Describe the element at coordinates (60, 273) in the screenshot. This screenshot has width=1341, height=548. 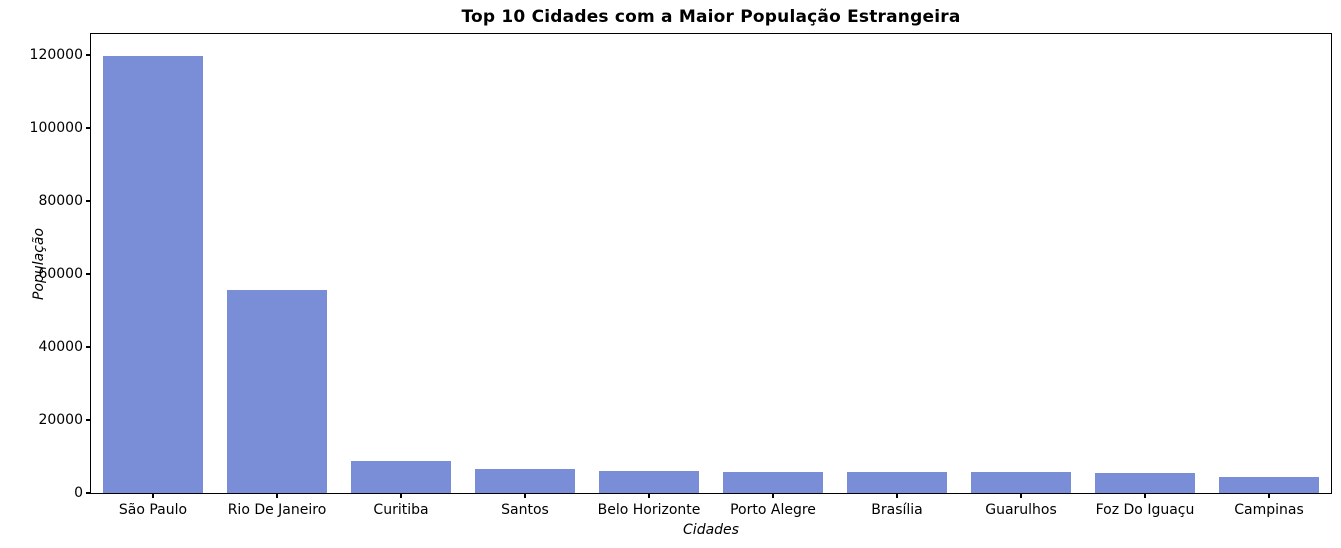
I see `y-tick-label: 60000` at that location.